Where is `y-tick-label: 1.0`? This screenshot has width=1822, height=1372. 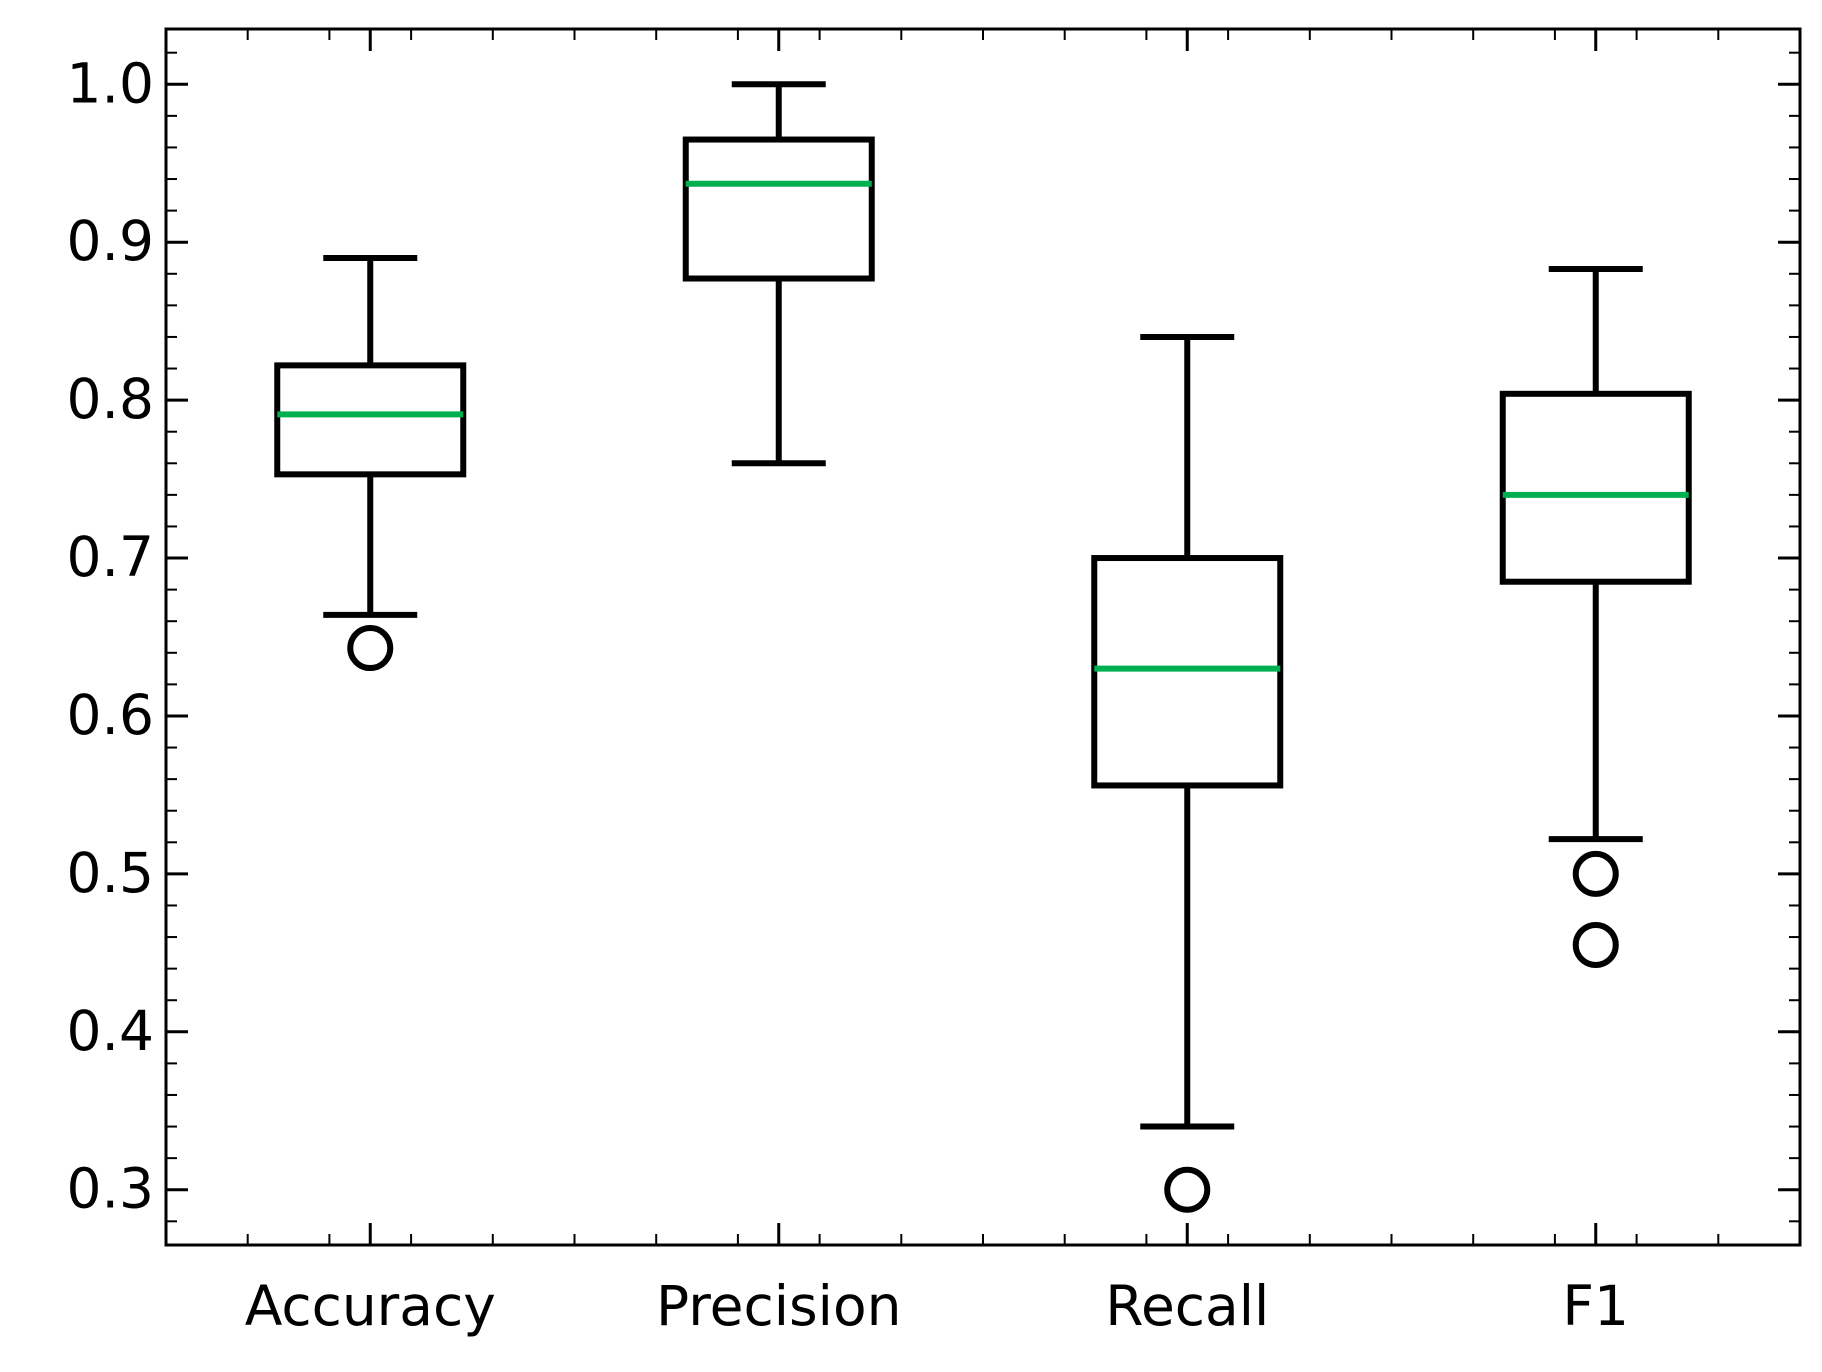
y-tick-label: 1.0 is located at coordinates (110, 83).